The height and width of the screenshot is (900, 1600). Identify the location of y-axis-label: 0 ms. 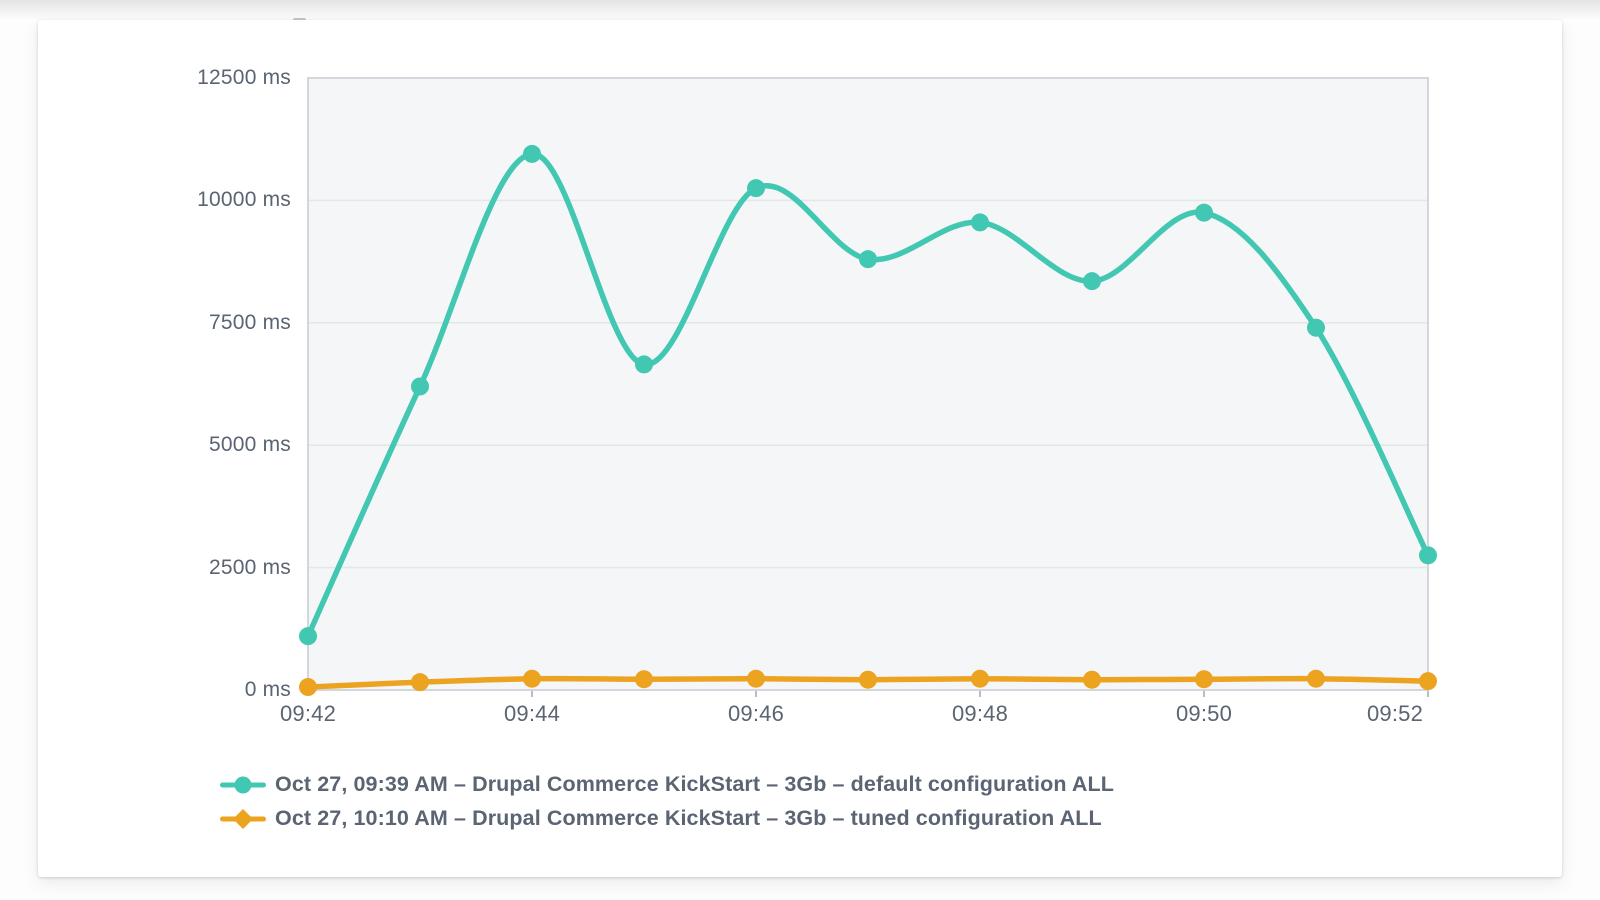
(267, 689).